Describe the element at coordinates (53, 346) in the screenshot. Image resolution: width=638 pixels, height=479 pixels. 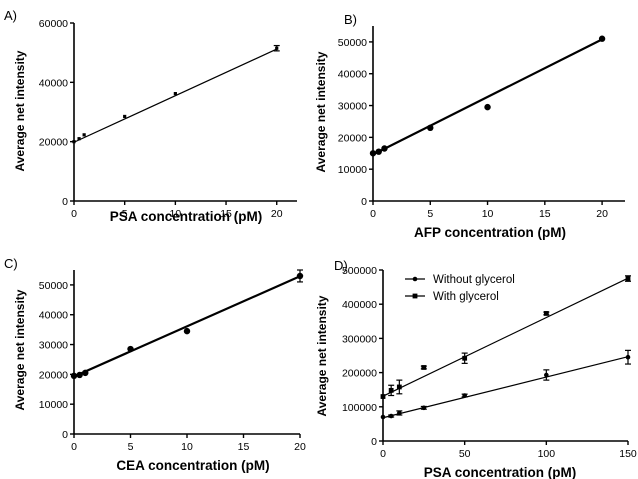
I see `y-tick-label: 30000` at that location.